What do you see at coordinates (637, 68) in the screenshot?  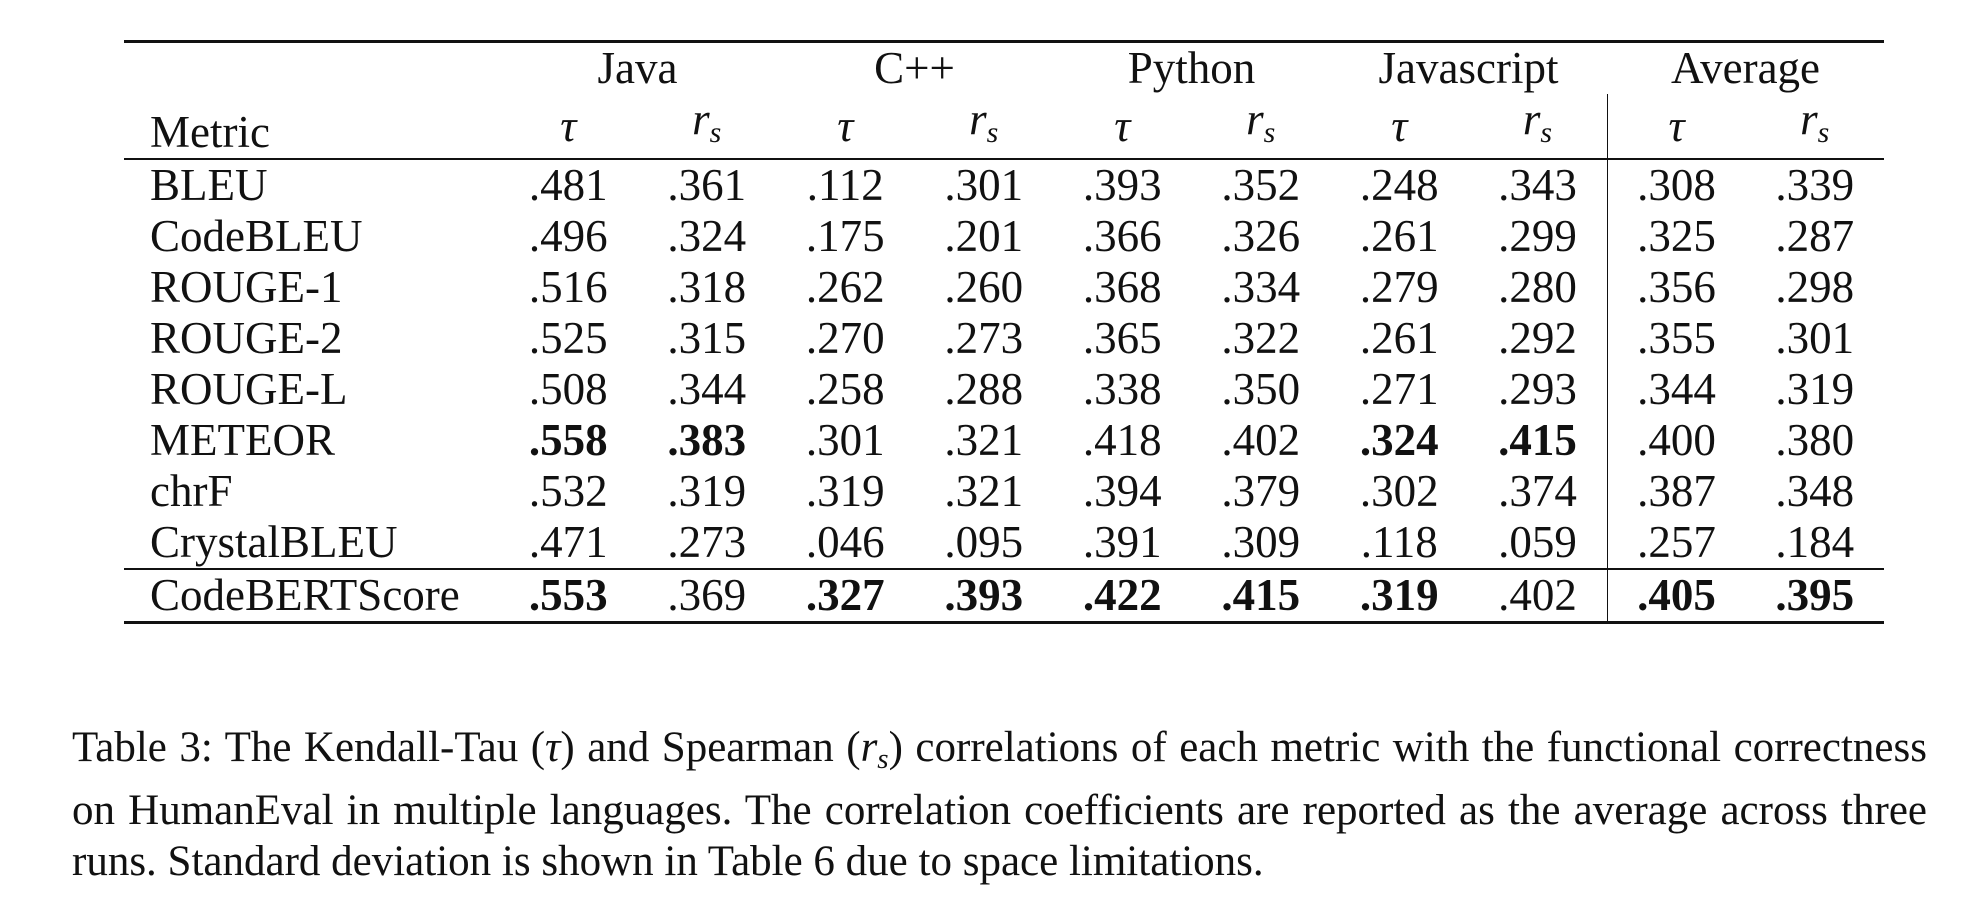 I see `header-java: Java` at bounding box center [637, 68].